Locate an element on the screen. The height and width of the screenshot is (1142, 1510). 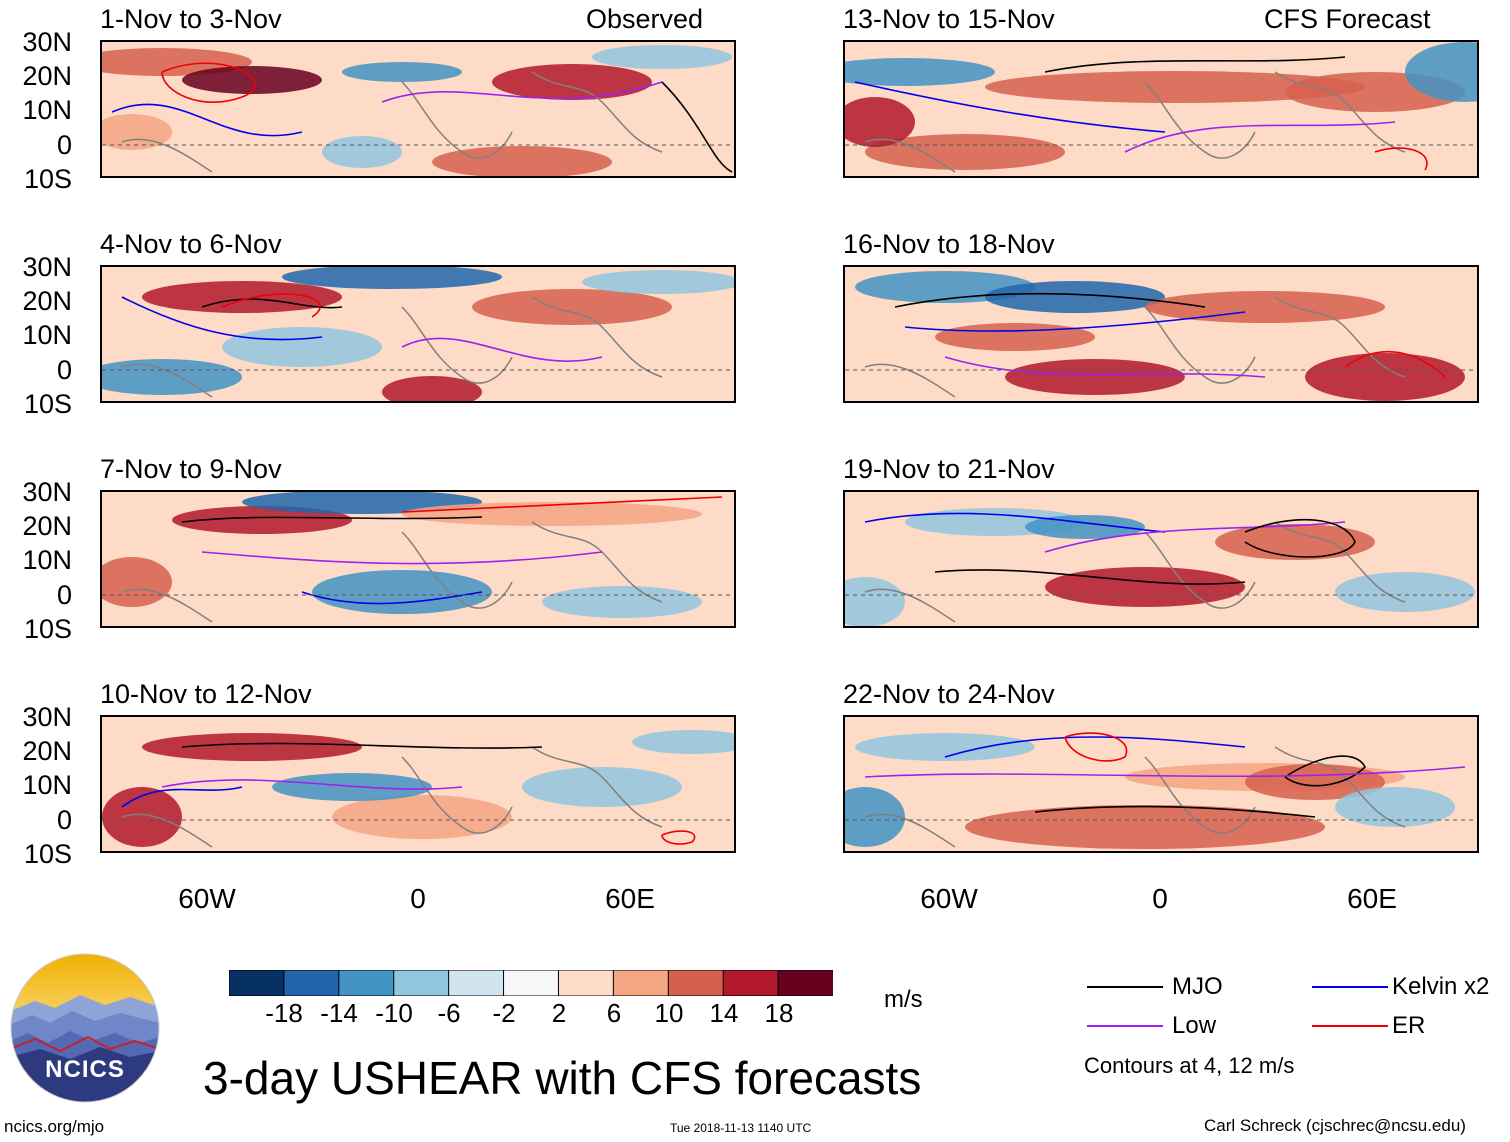
colorbar-label: 10 is located at coordinates (669, 1013).